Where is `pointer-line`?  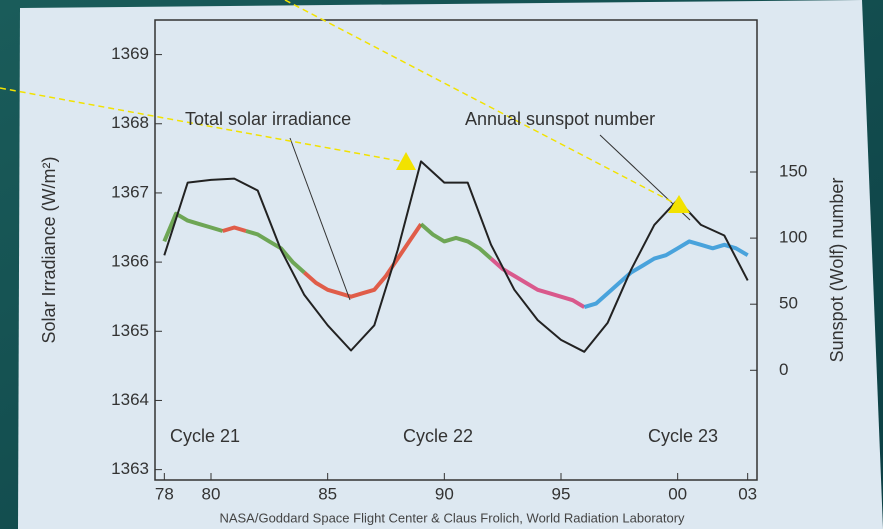
pointer-line is located at coordinates (203, 125).